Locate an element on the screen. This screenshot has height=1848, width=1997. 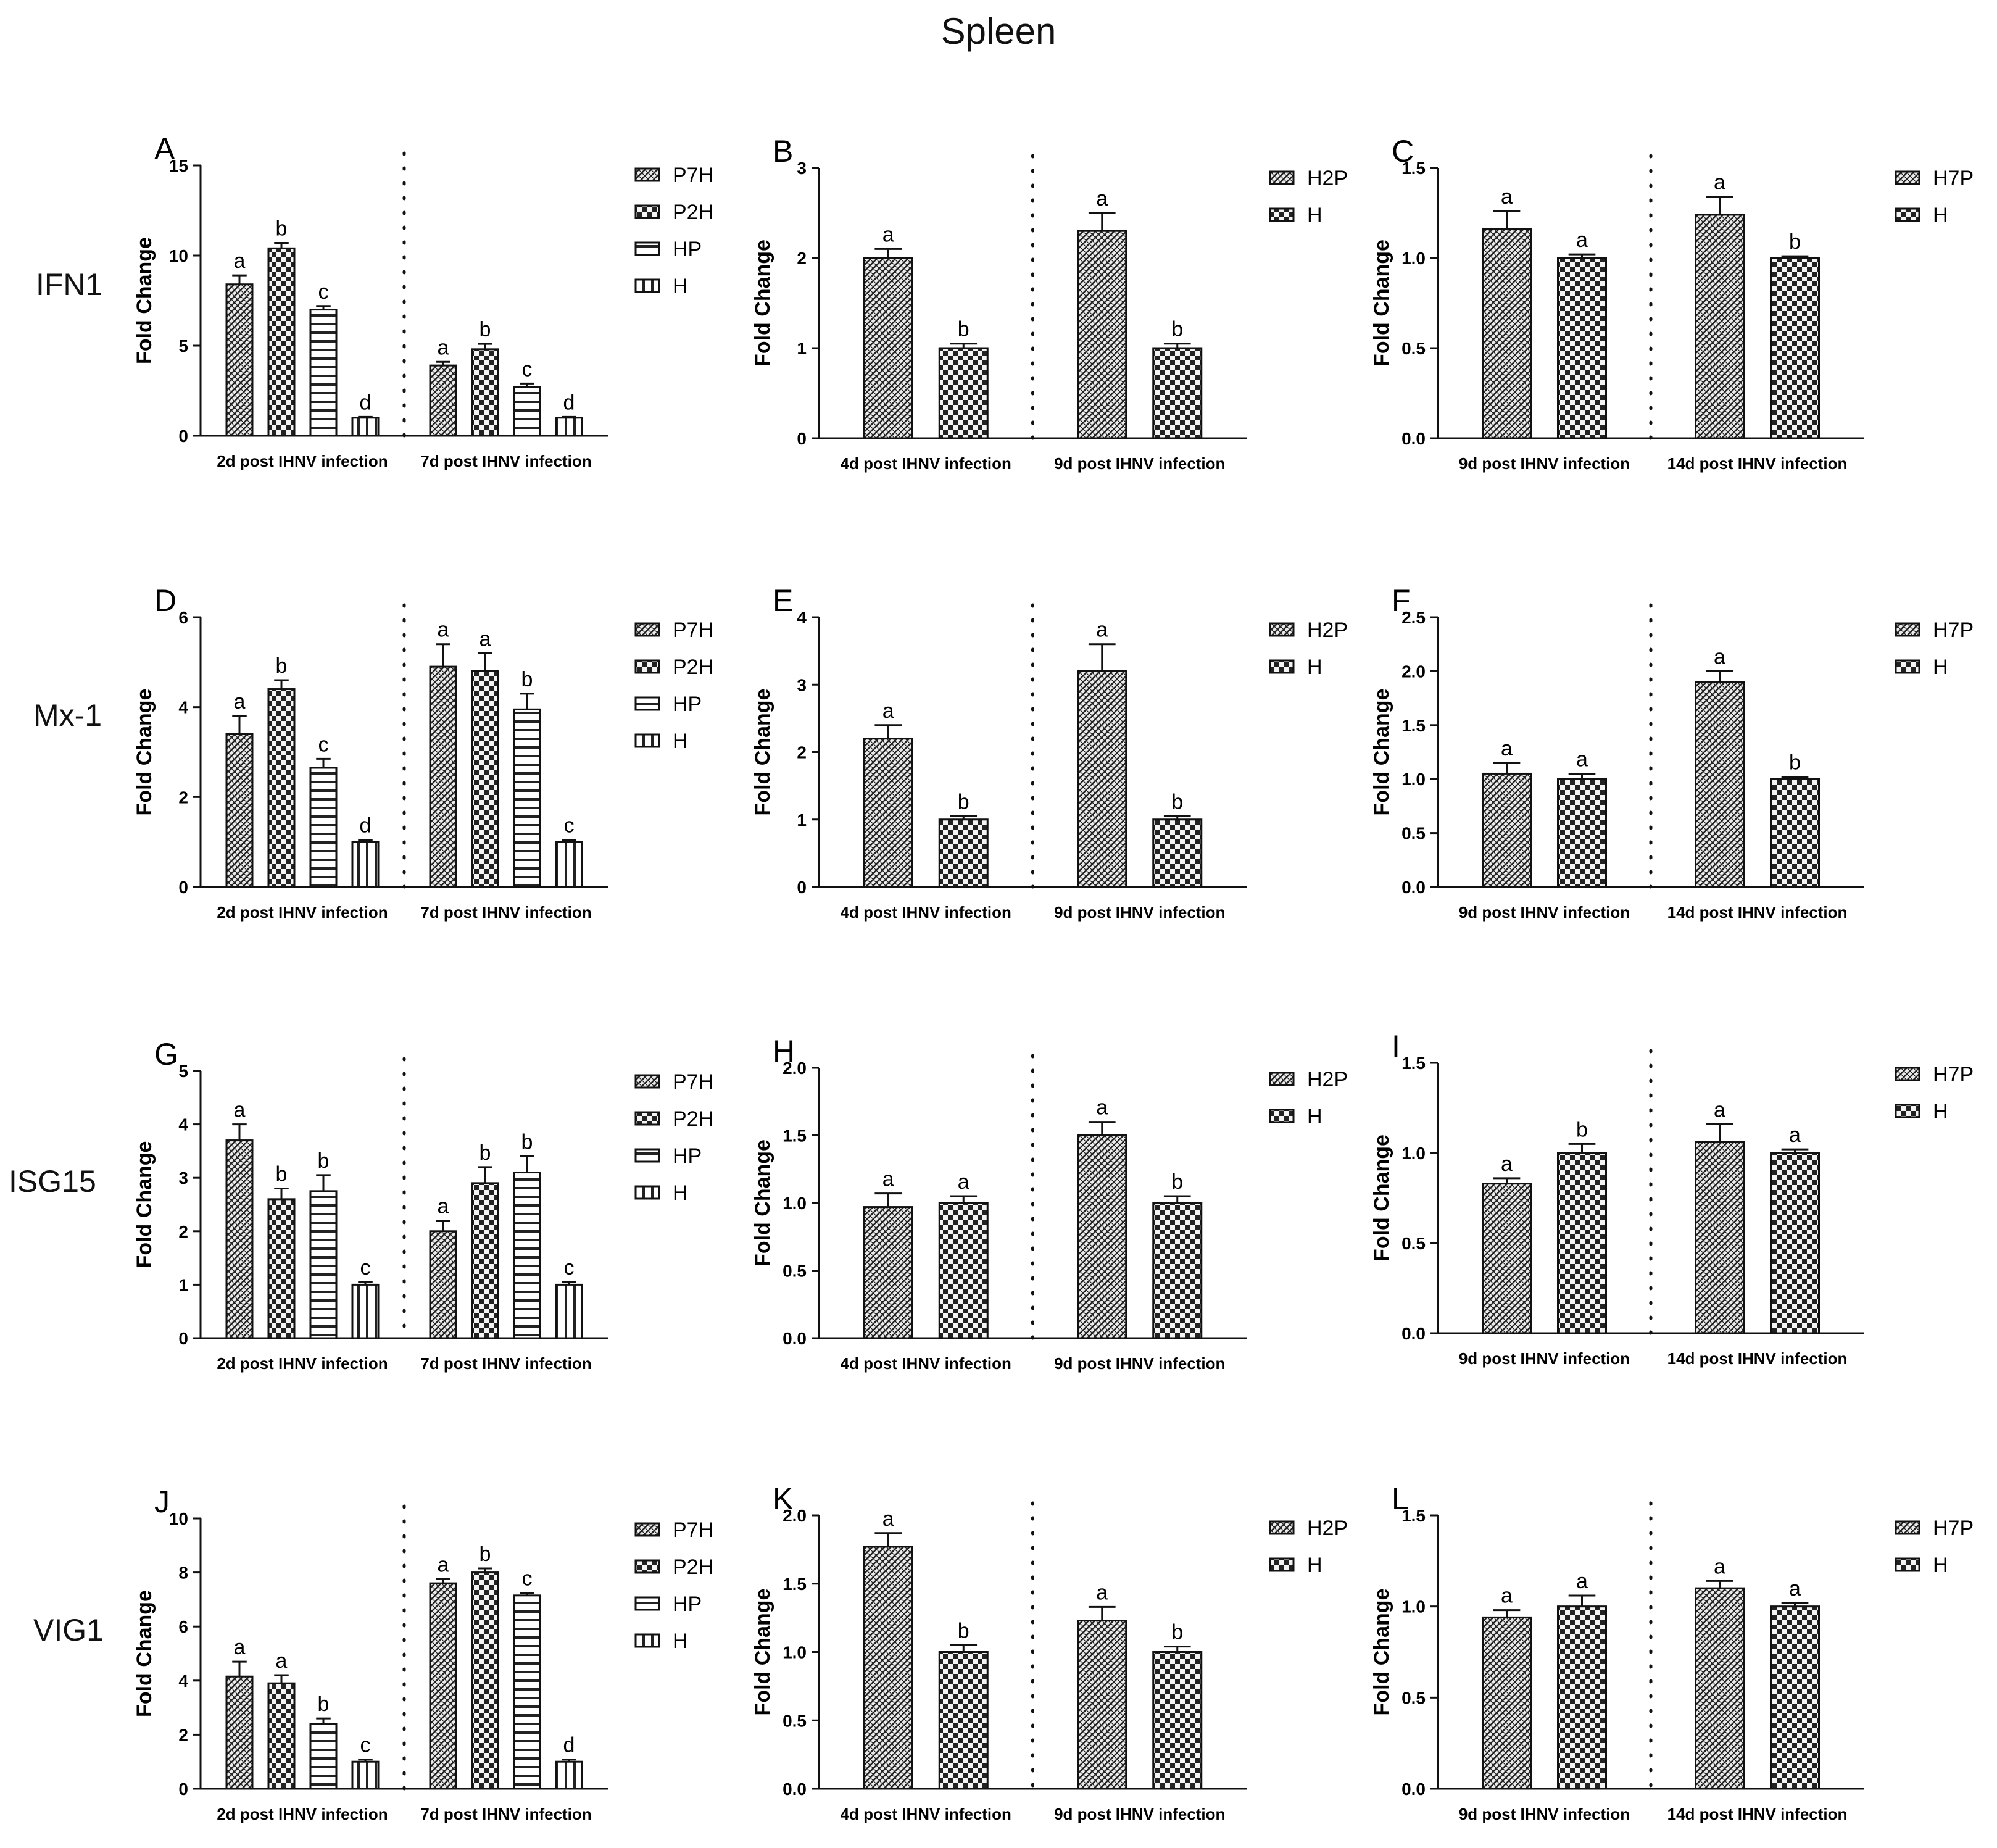
panel-letter: B is located at coordinates (783, 151).